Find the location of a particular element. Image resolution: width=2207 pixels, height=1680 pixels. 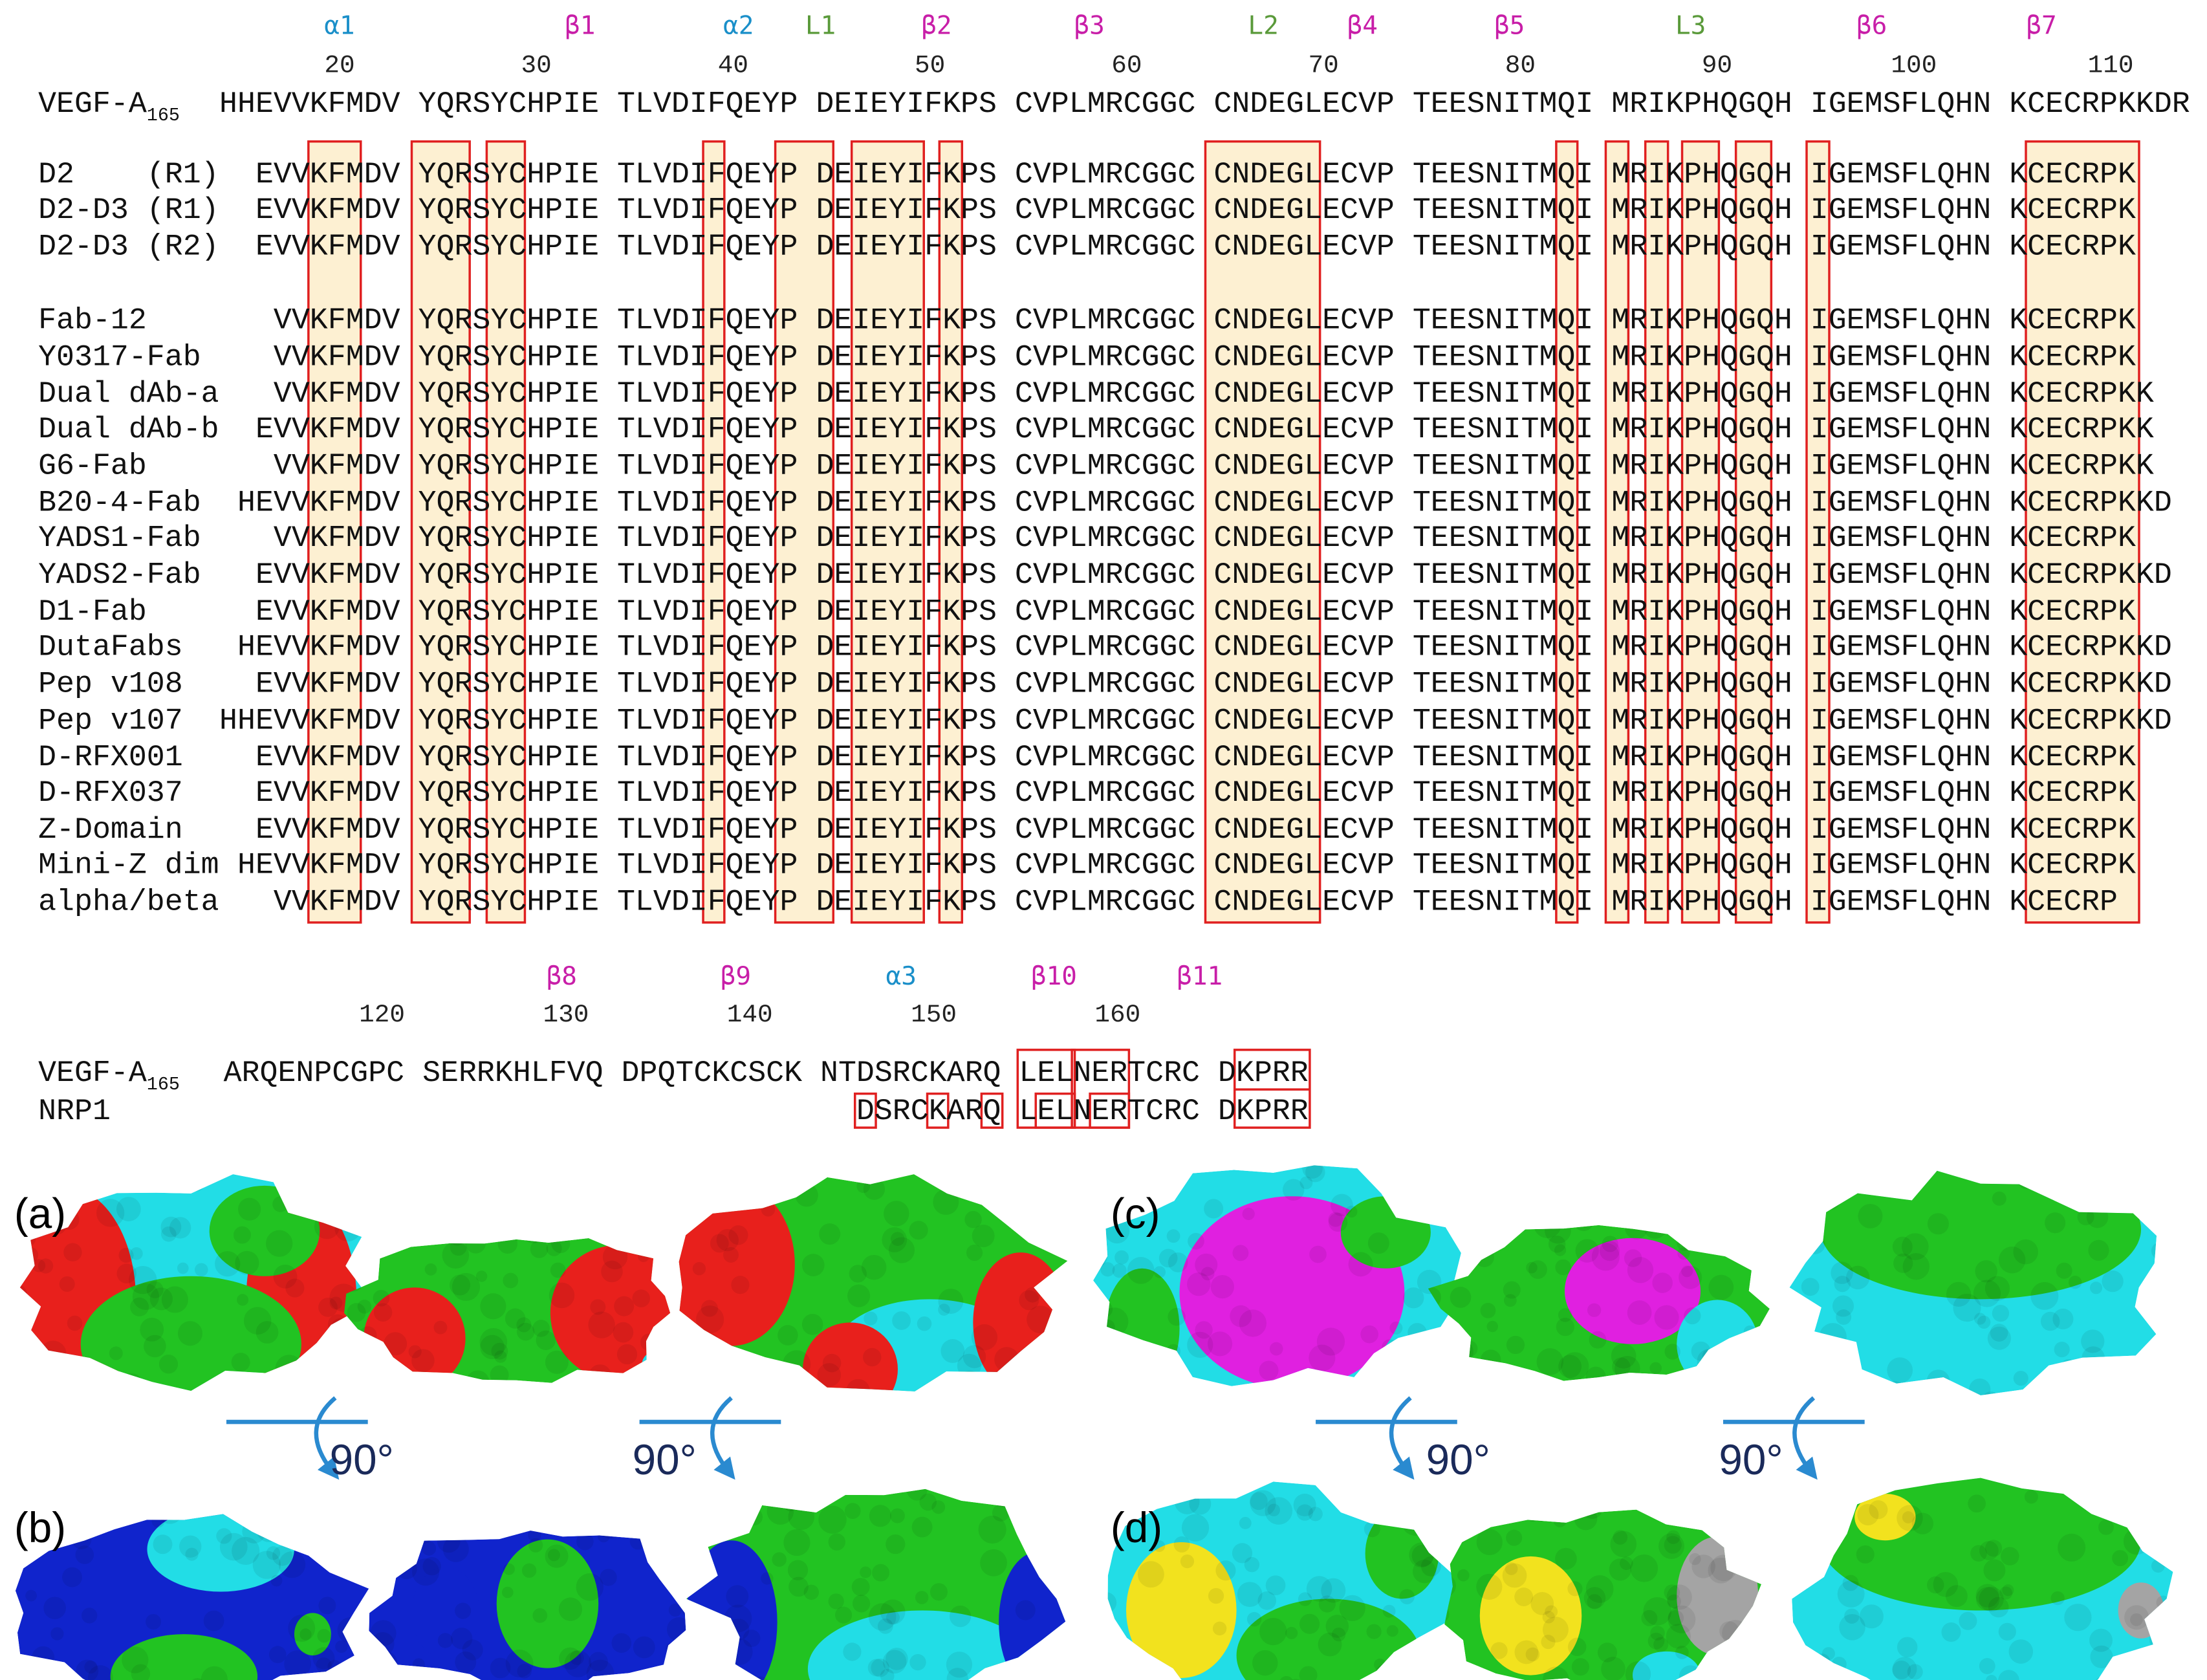

panel-label: (b) is located at coordinates (40, 1527).